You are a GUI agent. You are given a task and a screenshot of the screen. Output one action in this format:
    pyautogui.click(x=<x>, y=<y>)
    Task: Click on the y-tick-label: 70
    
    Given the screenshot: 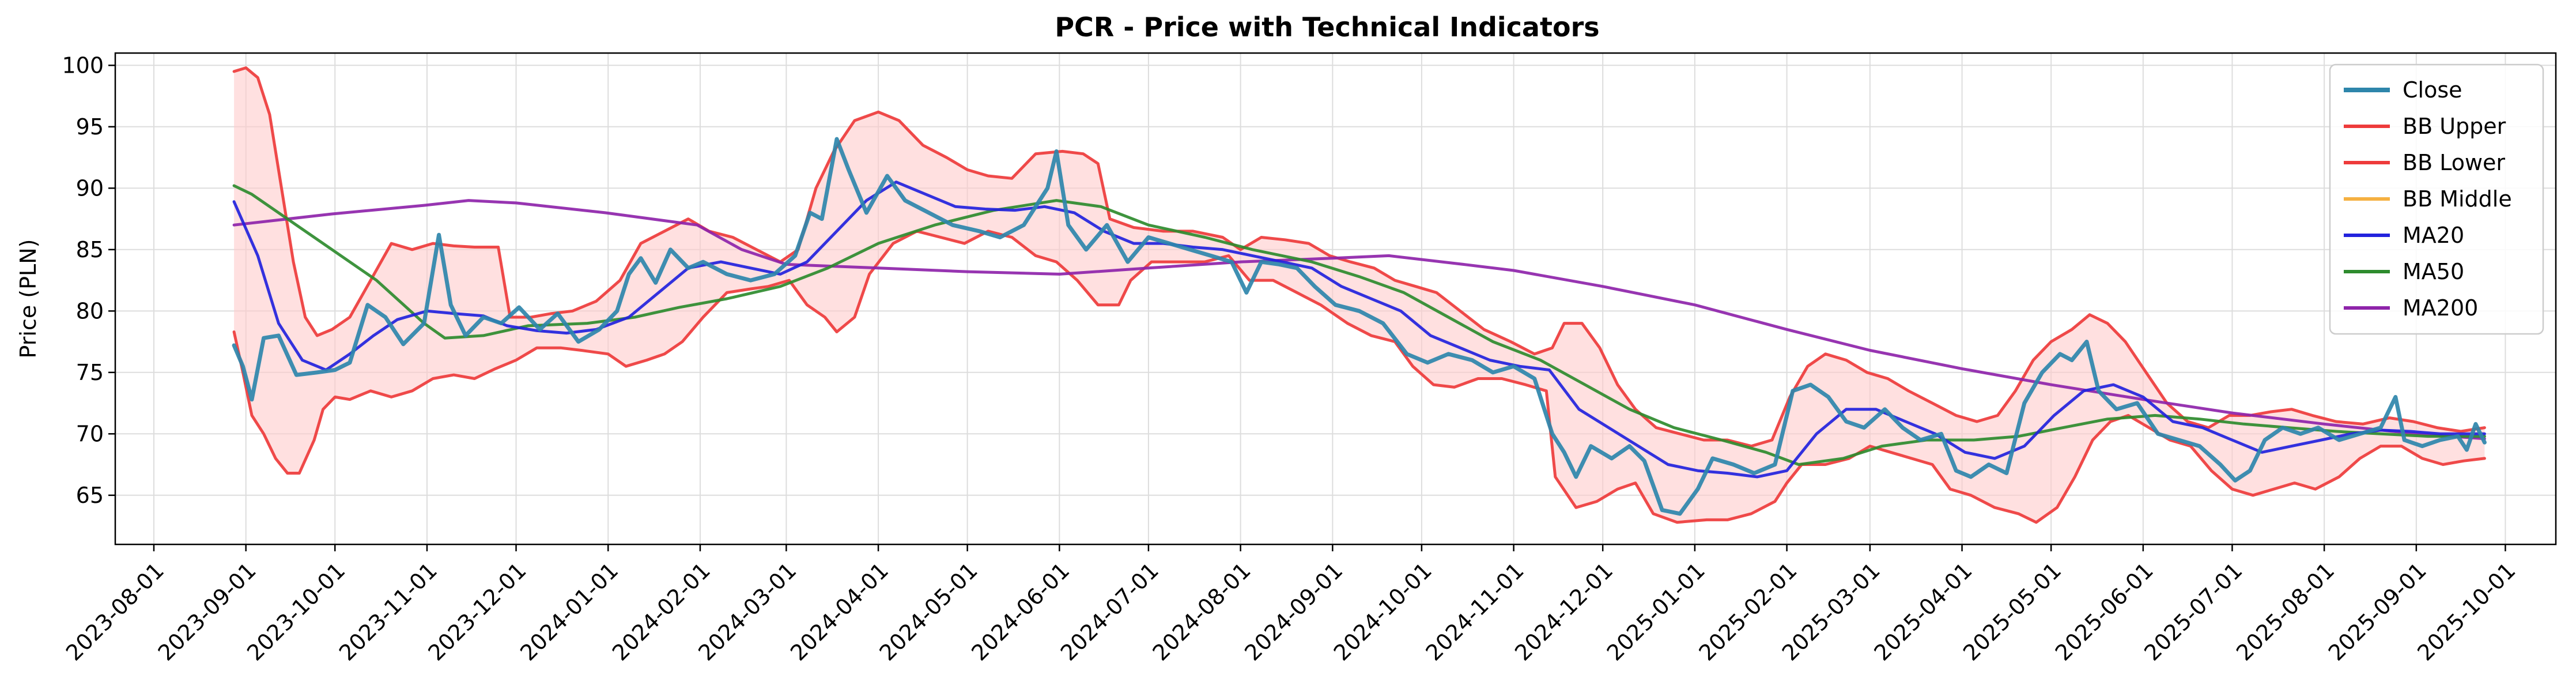 What is the action you would take?
    pyautogui.click(x=90, y=433)
    